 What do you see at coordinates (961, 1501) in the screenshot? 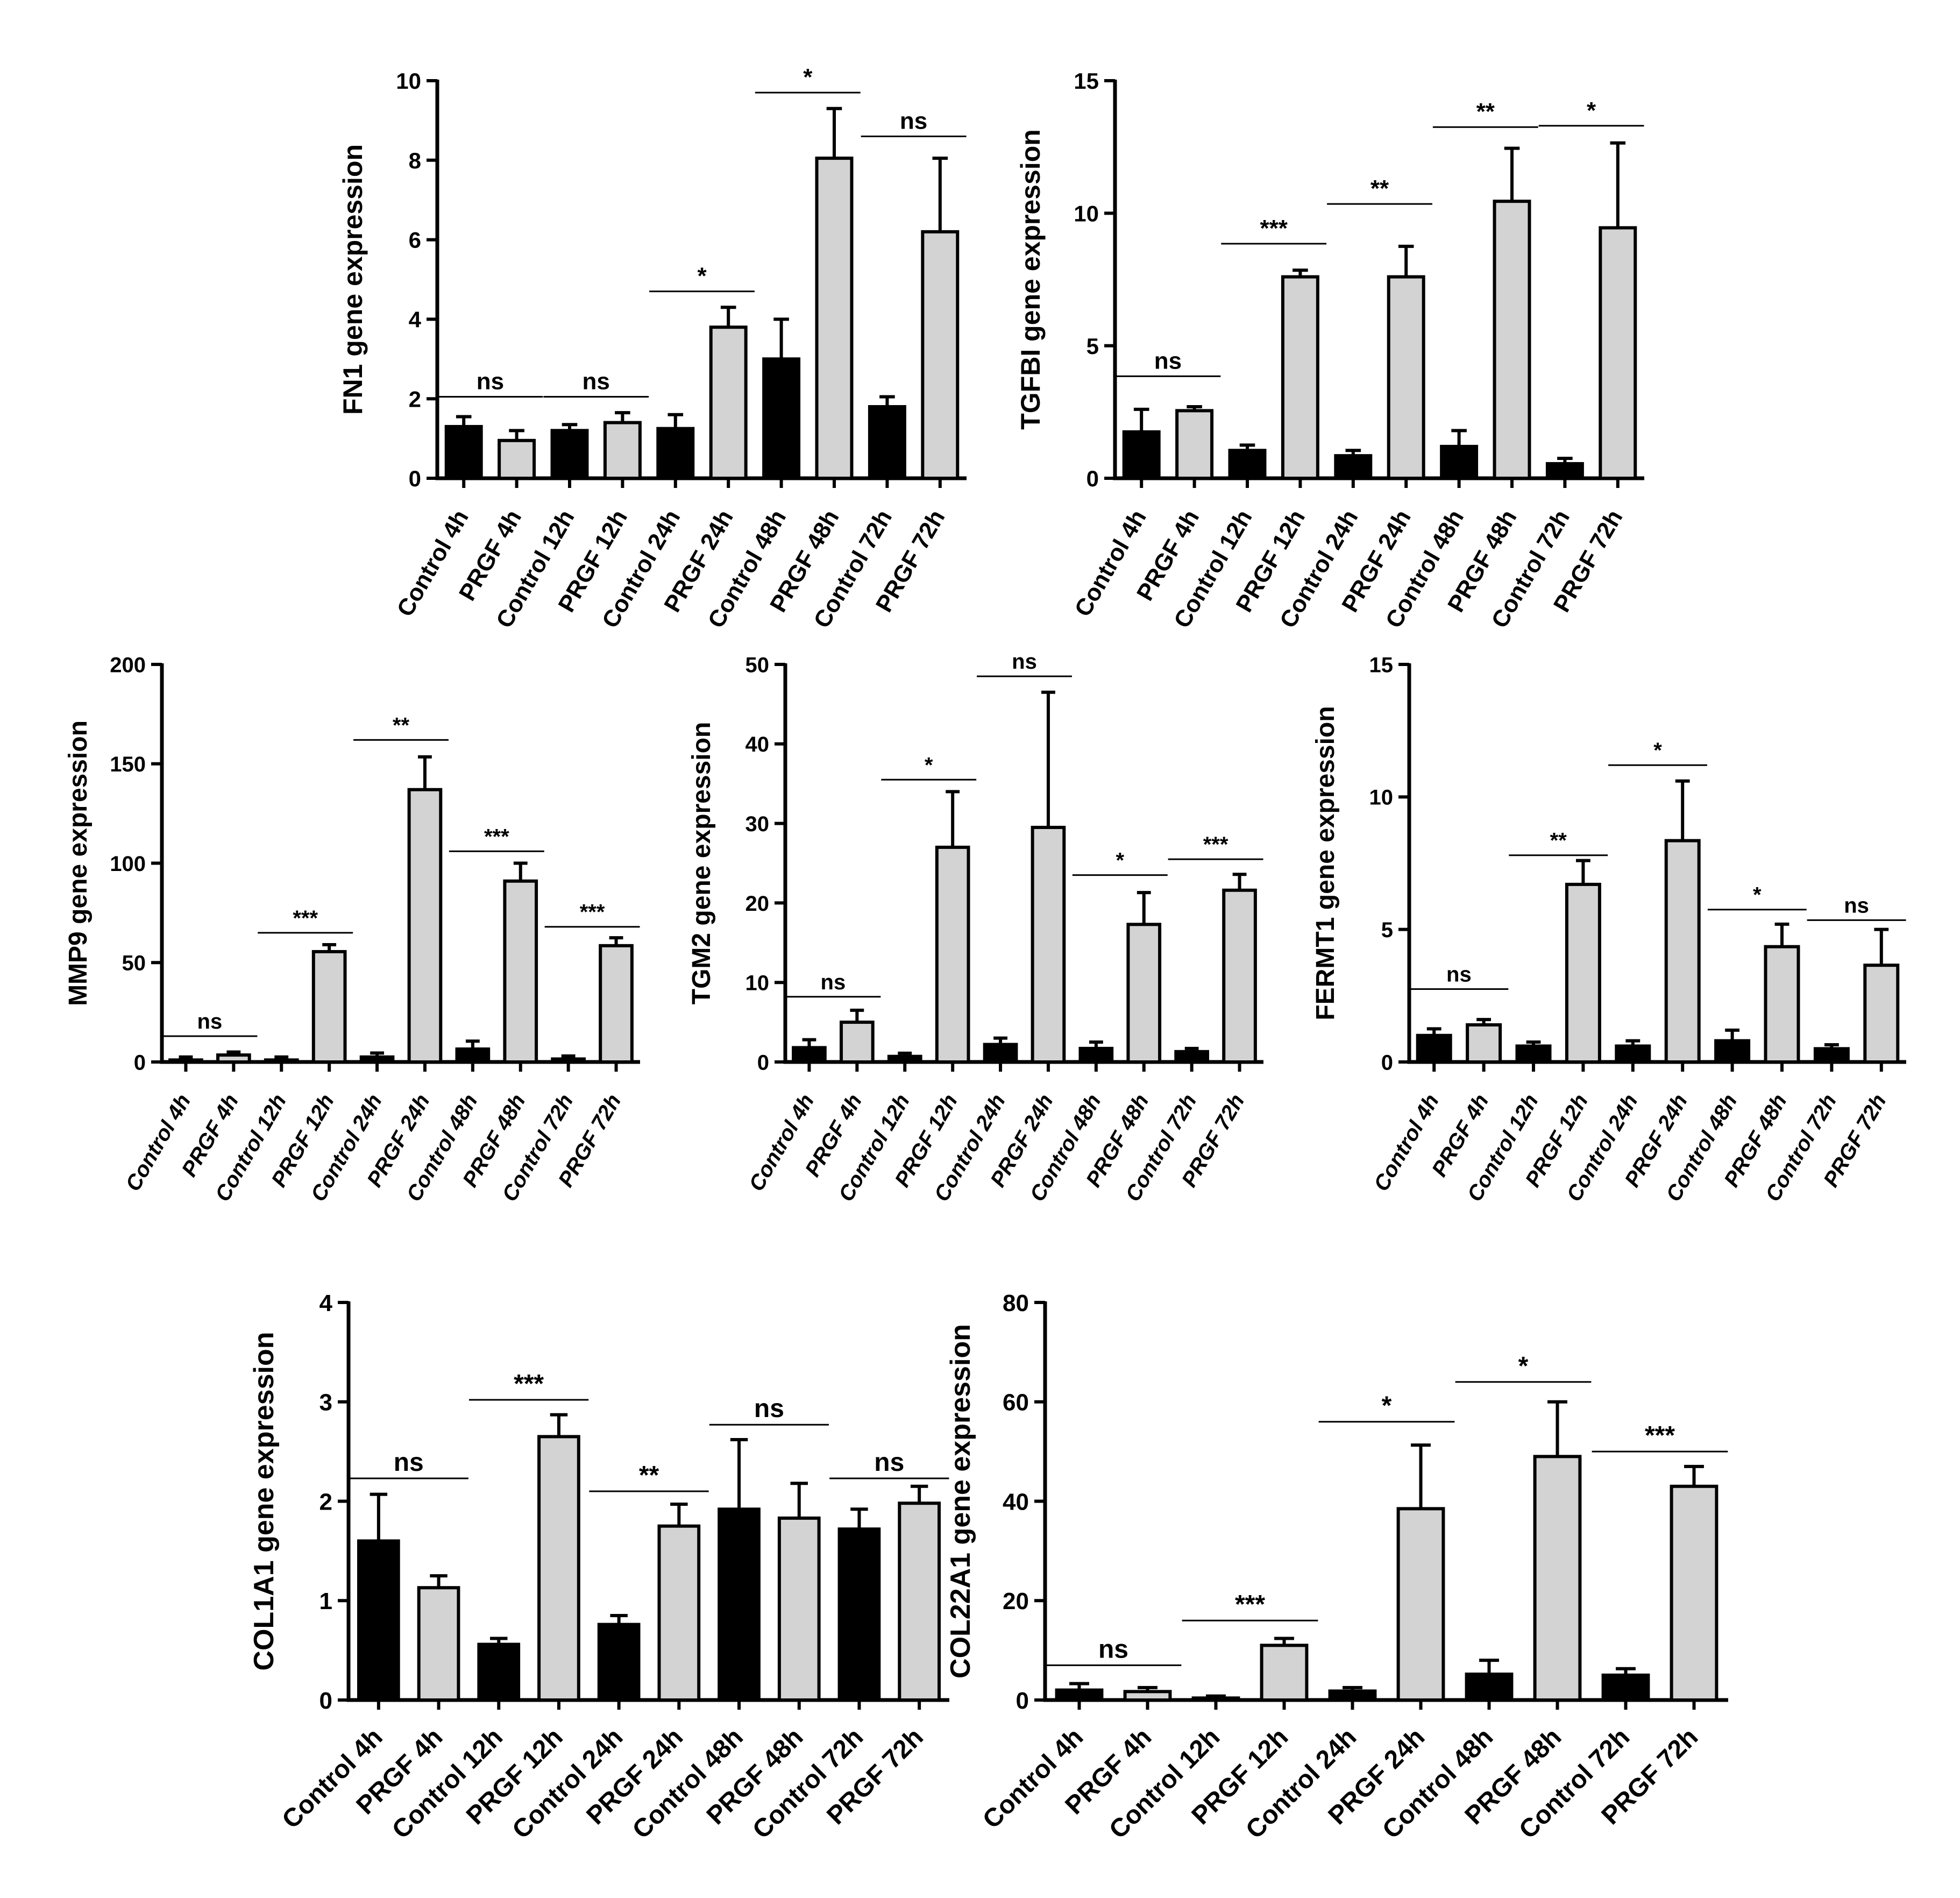
I see `y-axis-title: COL22A1 gene expression` at bounding box center [961, 1501].